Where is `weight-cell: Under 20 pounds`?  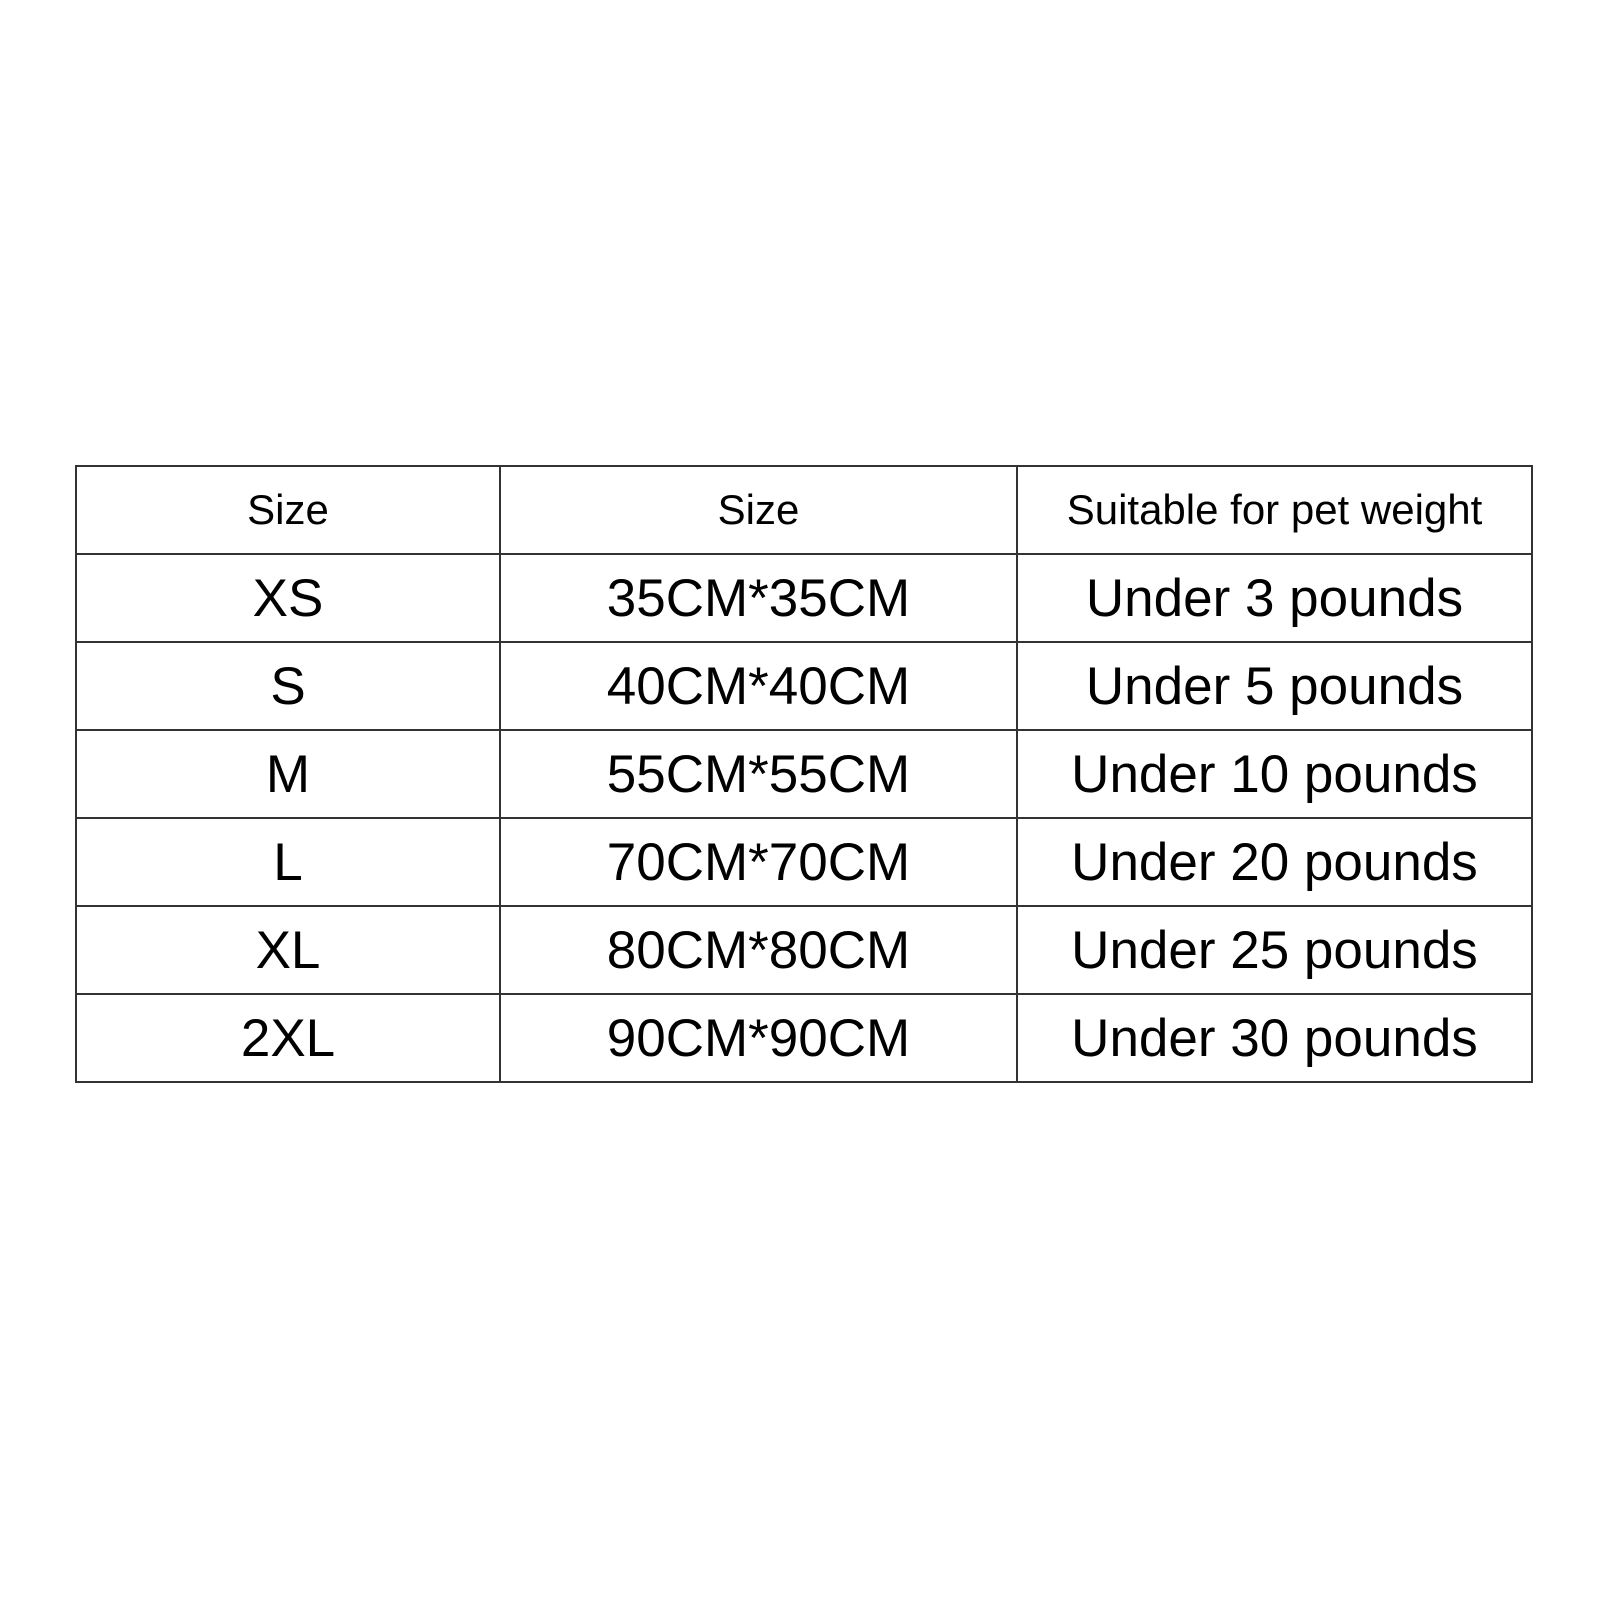 weight-cell: Under 20 pounds is located at coordinates (1274, 862).